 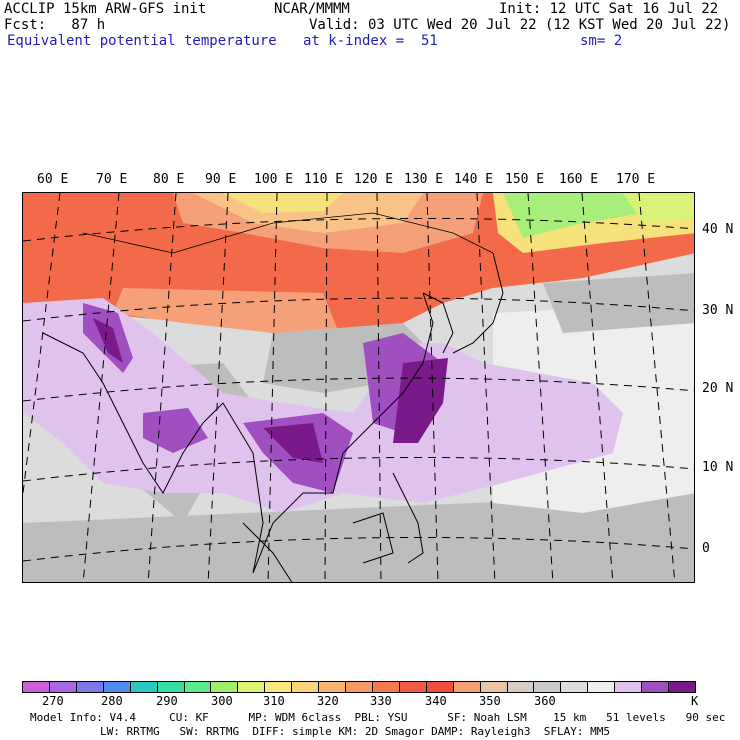 What do you see at coordinates (609, 9) in the screenshot?
I see `init-time: Init: 12 UTC Sat 16 Jul 22` at bounding box center [609, 9].